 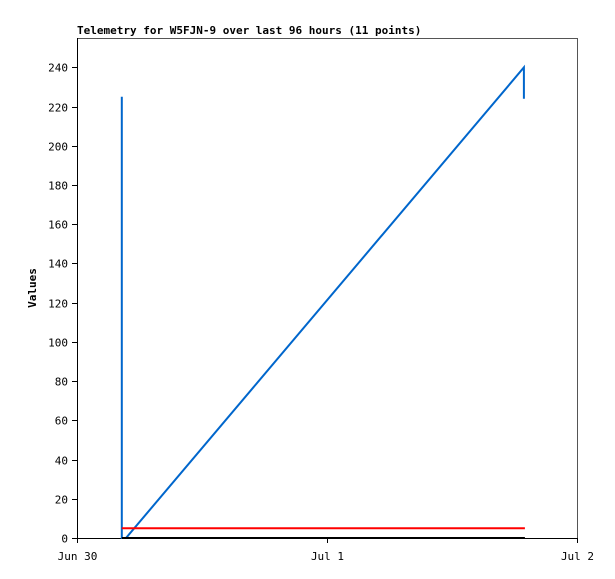 I want to click on y-tick-label: 40, so click(x=61, y=461).